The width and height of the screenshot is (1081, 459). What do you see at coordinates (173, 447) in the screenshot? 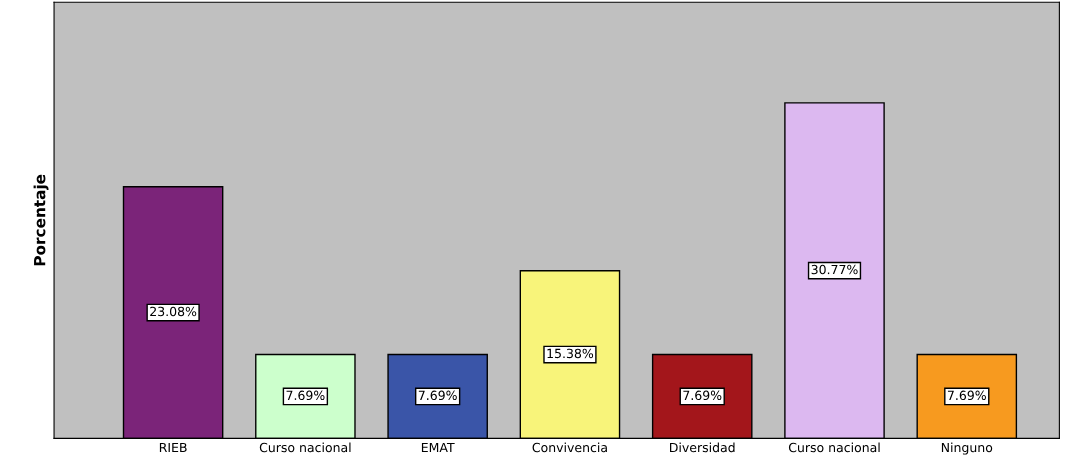
I see `x-tick-label: RIEB` at bounding box center [173, 447].